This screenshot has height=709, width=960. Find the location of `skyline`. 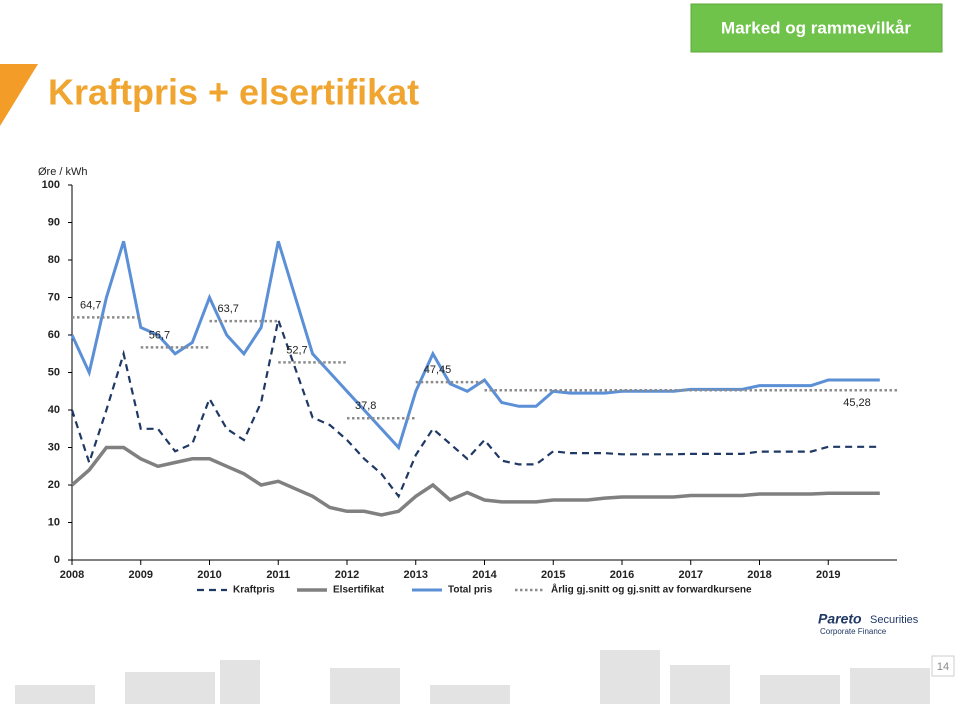

skyline is located at coordinates (472, 677).